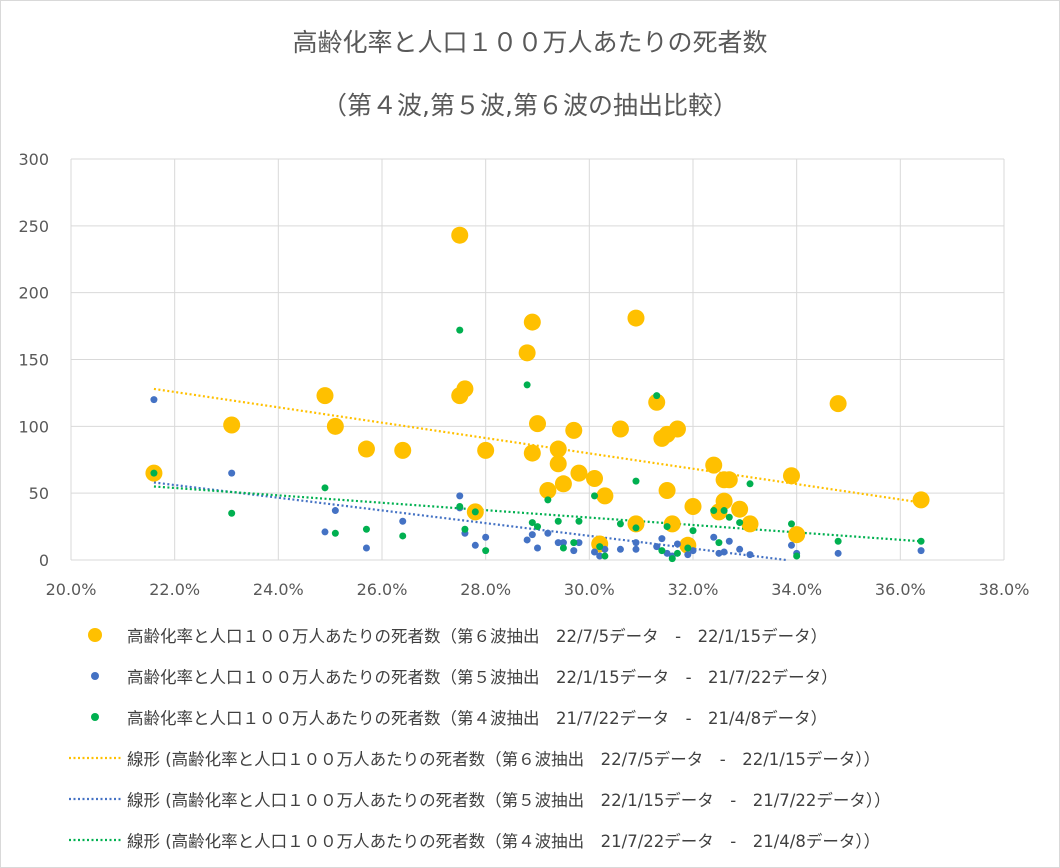  I want to click on x-tick-label: 32.0%, so click(693, 589).